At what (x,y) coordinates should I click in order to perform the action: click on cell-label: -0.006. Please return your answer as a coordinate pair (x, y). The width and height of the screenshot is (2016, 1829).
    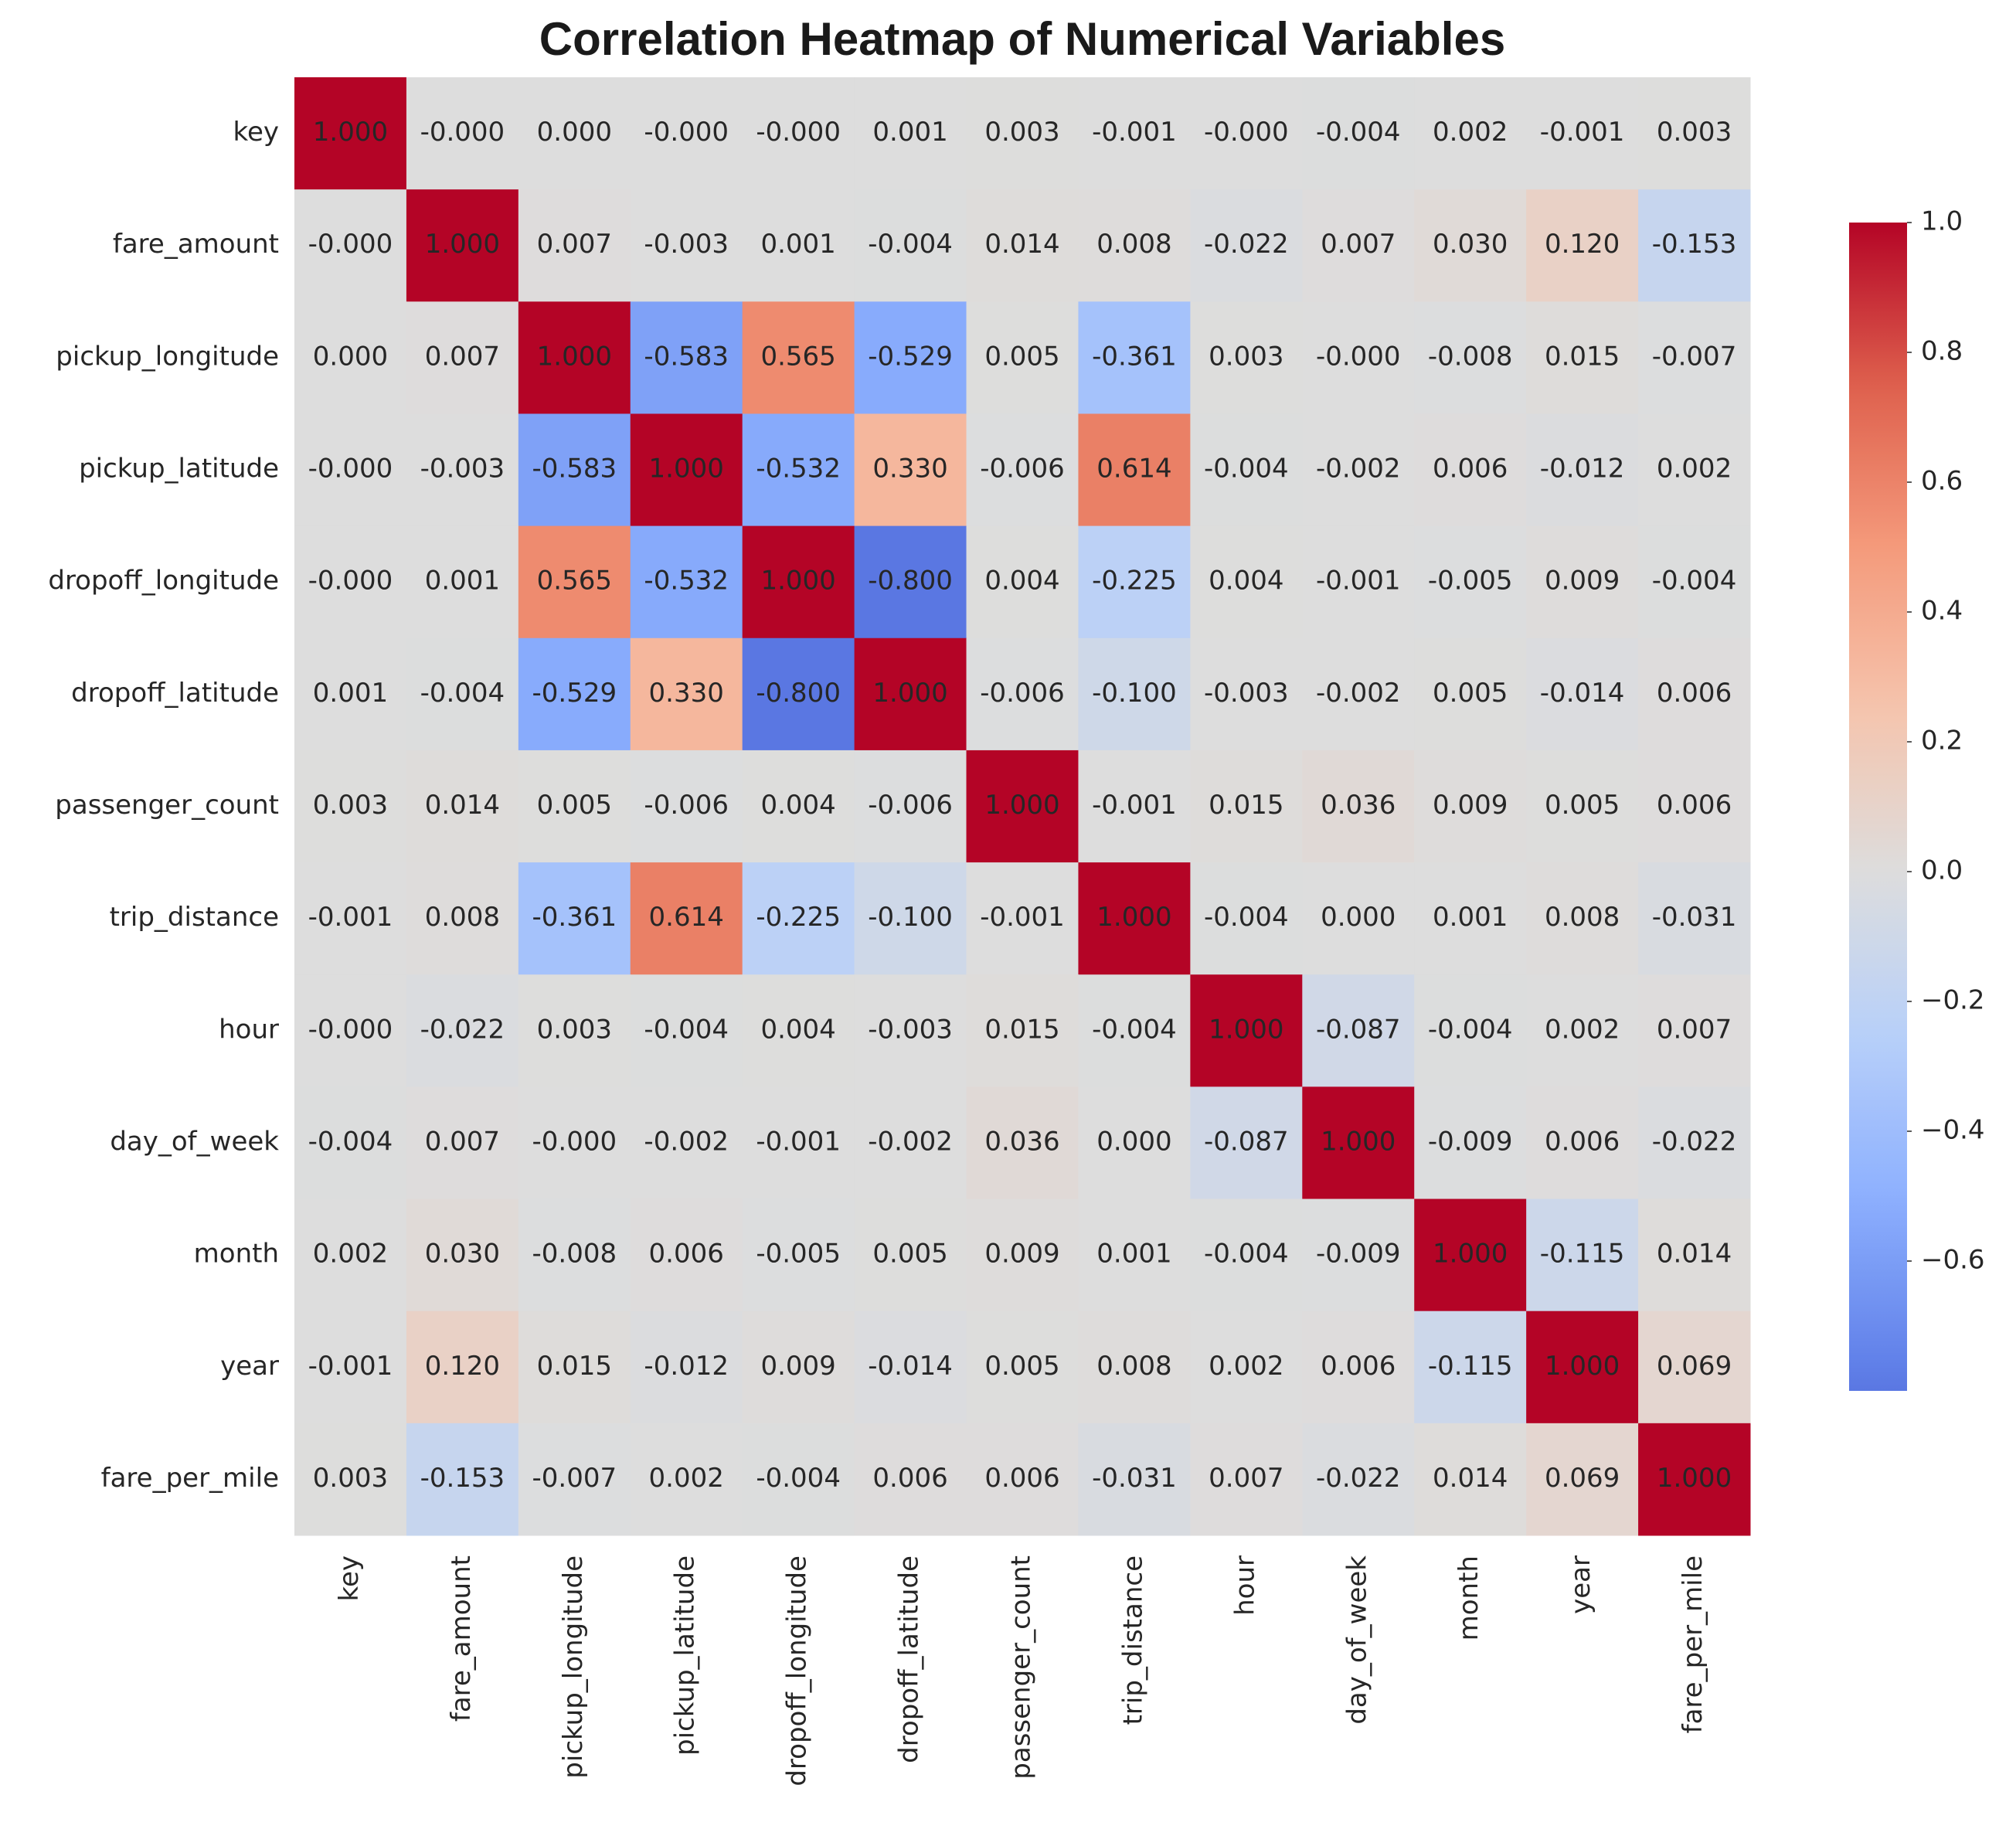
    Looking at the image, I should click on (1023, 469).